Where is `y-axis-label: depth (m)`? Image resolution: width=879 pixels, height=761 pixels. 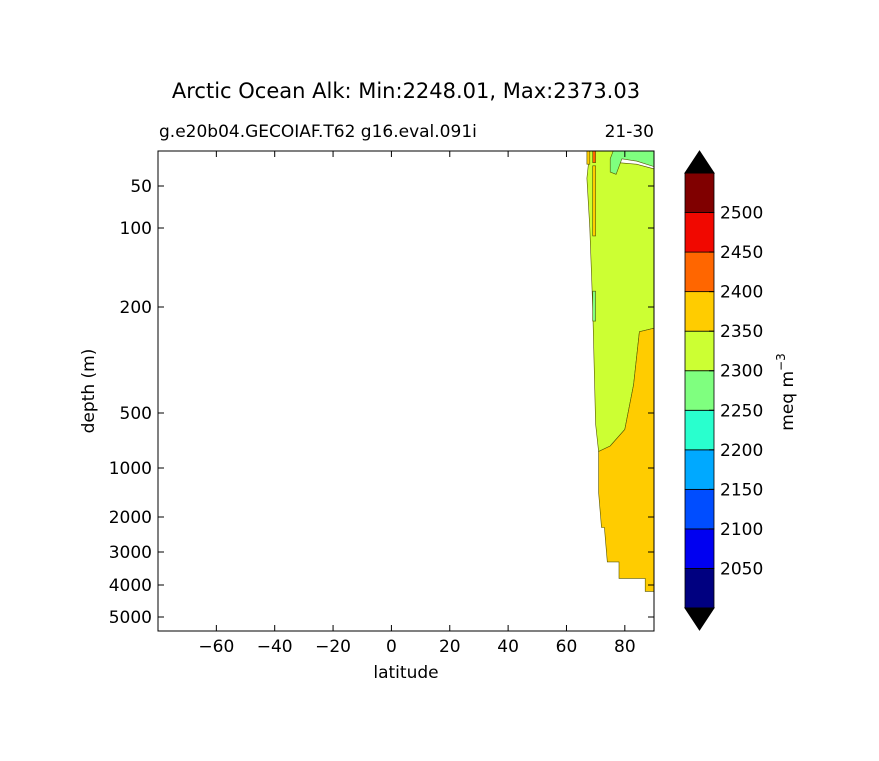 y-axis-label: depth (m) is located at coordinates (89, 391).